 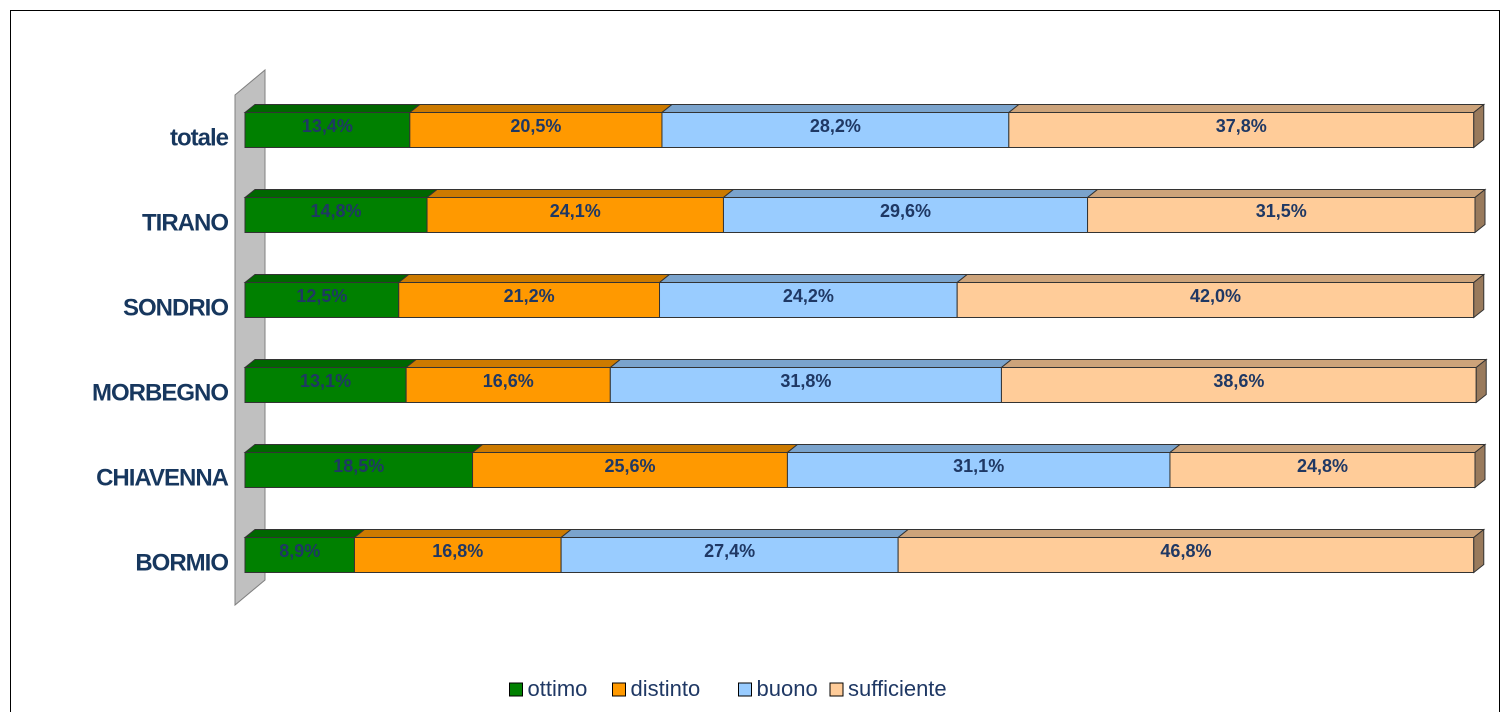 I want to click on data-label: 31,5%, so click(x=1281, y=211).